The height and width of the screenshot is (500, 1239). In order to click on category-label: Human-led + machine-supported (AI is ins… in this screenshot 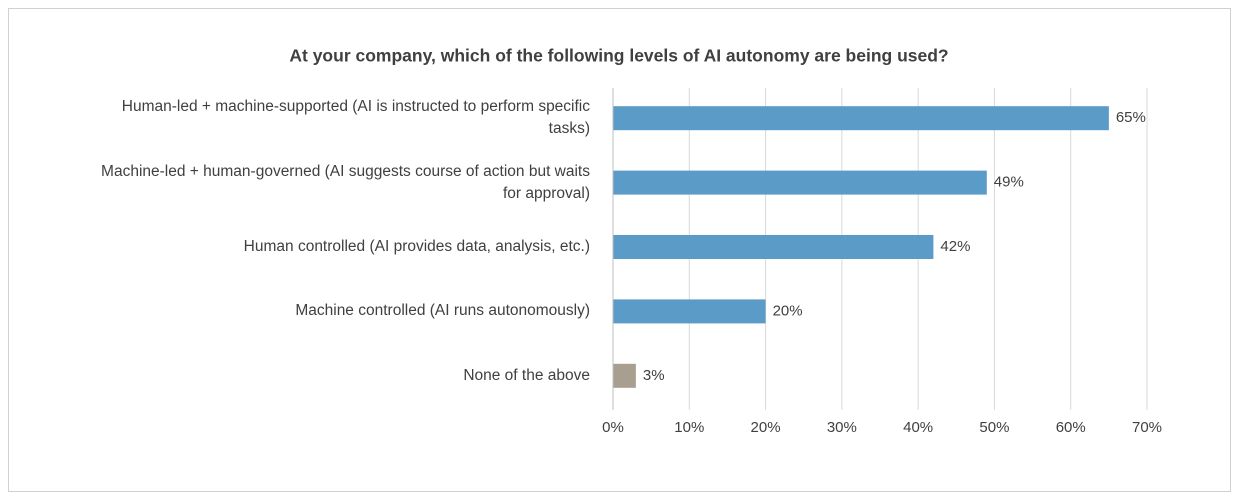, I will do `click(355, 118)`.